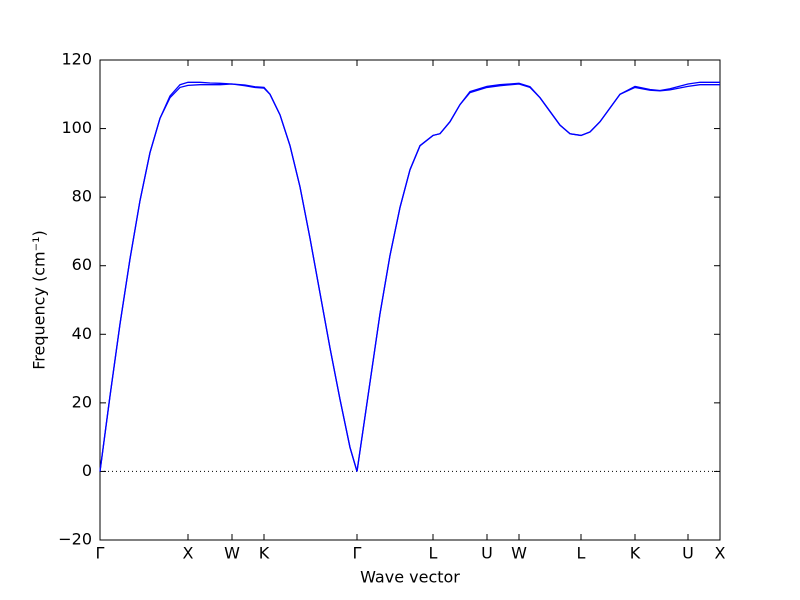 The image size is (800, 600). What do you see at coordinates (87, 470) in the screenshot?
I see `y-tick-label: 0` at bounding box center [87, 470].